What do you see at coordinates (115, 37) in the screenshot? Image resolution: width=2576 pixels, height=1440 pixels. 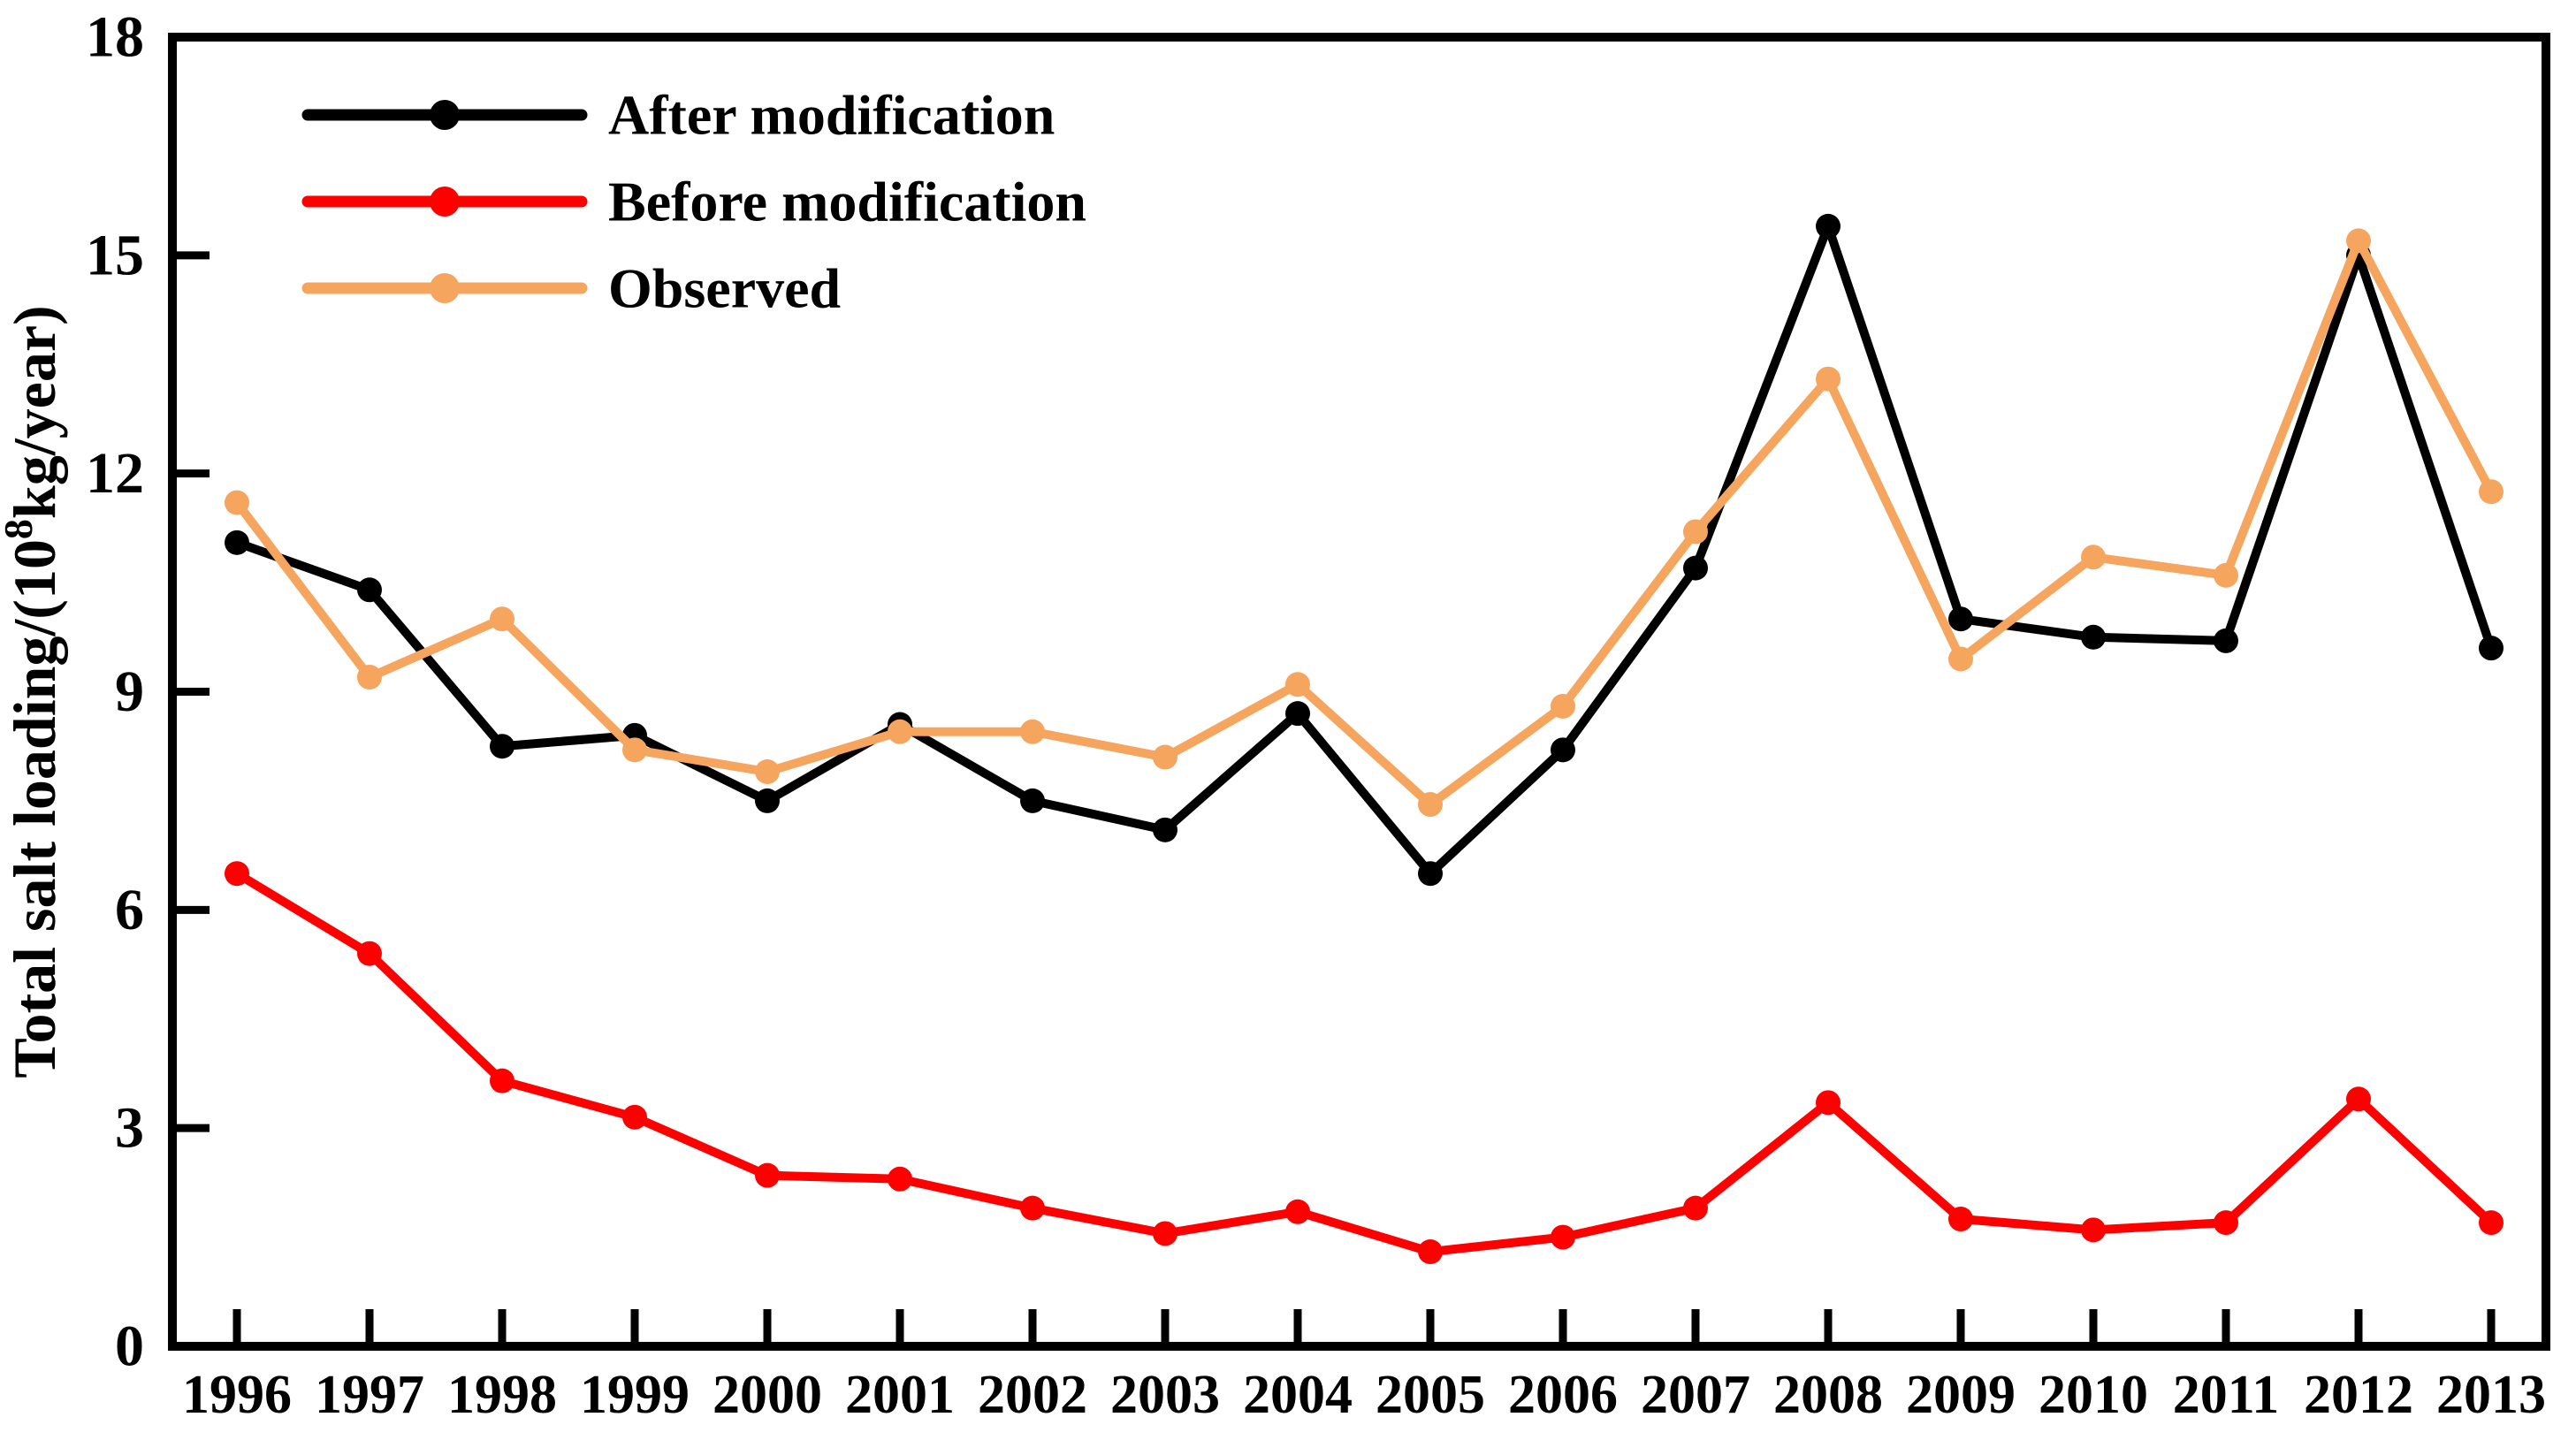 I see `y-tick-label: 18` at bounding box center [115, 37].